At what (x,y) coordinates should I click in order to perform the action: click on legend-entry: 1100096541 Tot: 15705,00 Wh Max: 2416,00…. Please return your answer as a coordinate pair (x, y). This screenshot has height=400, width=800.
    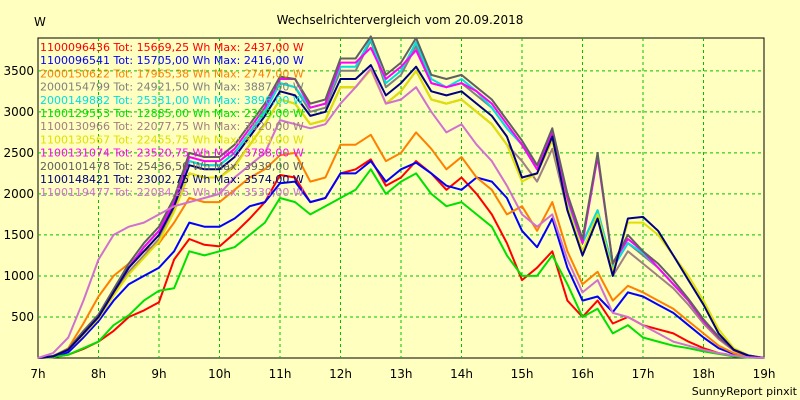
    Looking at the image, I should click on (172, 60).